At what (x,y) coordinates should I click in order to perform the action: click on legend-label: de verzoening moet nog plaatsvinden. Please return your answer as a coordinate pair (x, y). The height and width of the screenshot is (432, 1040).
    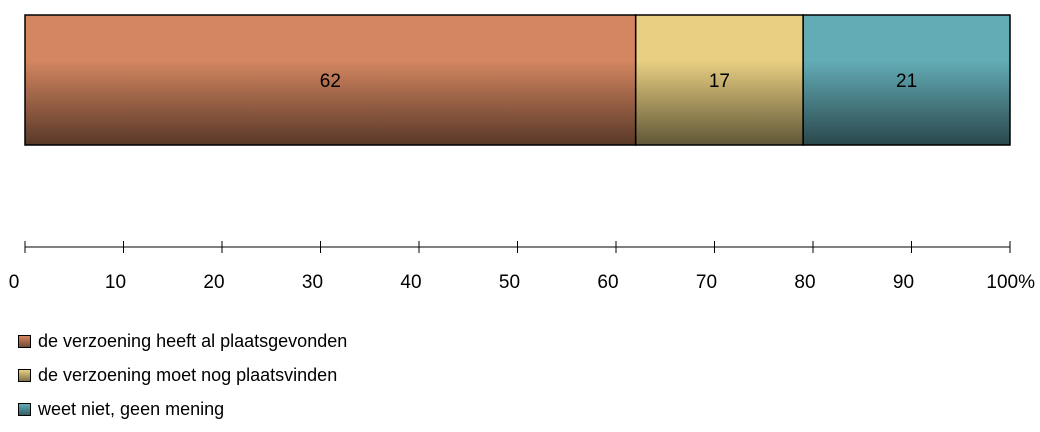
    Looking at the image, I should click on (188, 374).